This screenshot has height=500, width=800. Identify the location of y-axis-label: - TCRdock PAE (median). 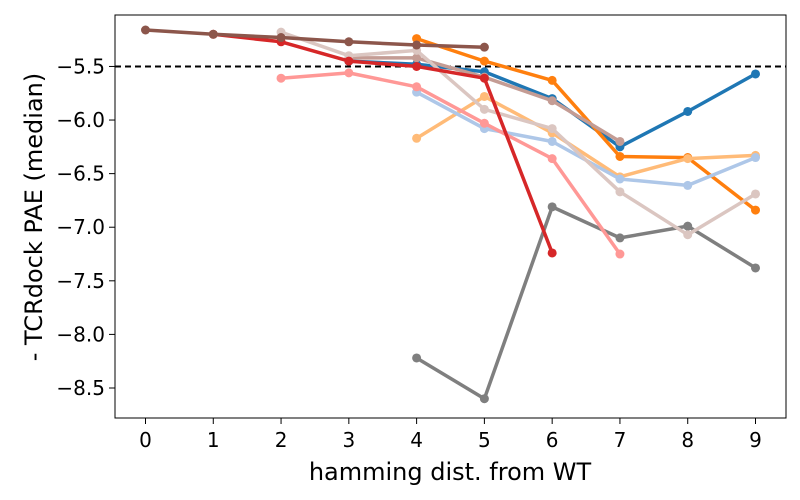
(34, 217).